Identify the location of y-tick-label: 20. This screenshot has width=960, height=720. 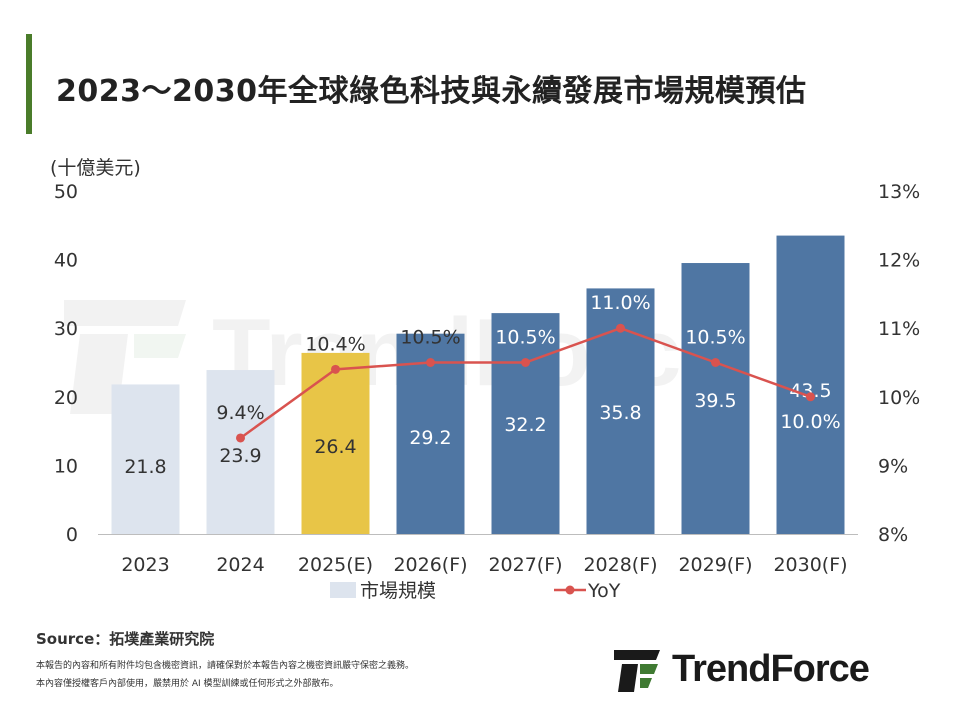
(66, 398).